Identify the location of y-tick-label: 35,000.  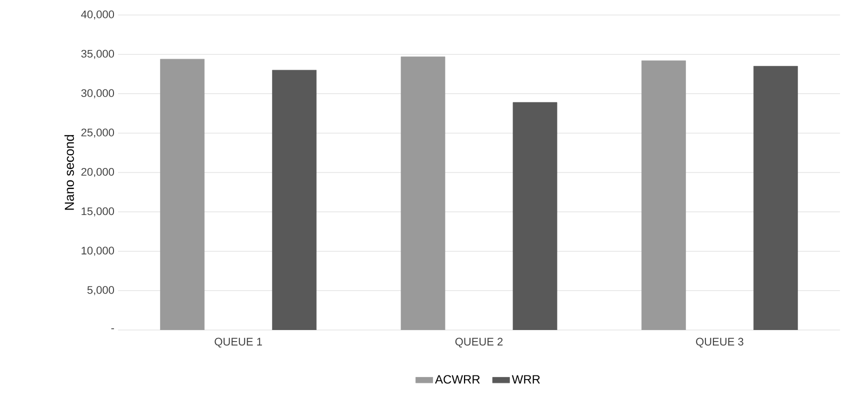
(97, 54).